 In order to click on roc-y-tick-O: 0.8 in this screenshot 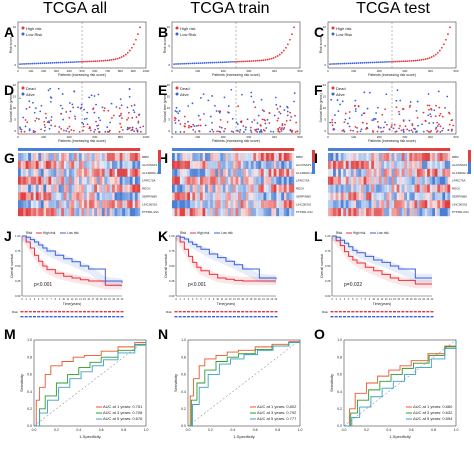, I will do `click(339, 357)`.